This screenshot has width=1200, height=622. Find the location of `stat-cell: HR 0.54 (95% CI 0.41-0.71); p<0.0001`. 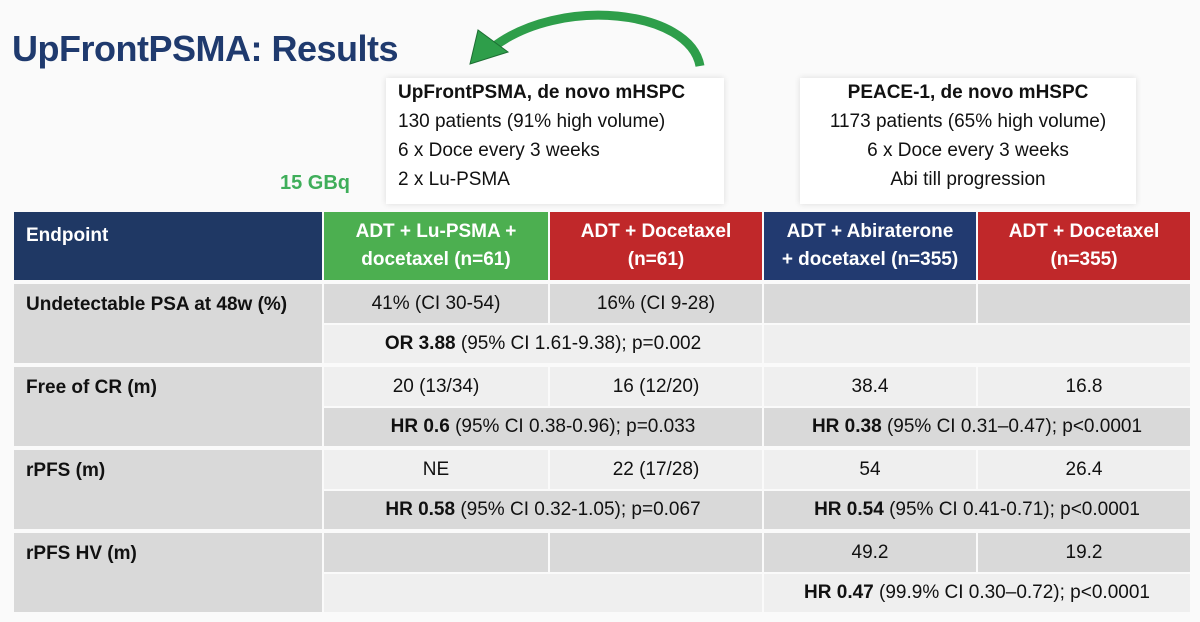

stat-cell: HR 0.54 (95% CI 0.41-0.71); p<0.0001 is located at coordinates (977, 510).